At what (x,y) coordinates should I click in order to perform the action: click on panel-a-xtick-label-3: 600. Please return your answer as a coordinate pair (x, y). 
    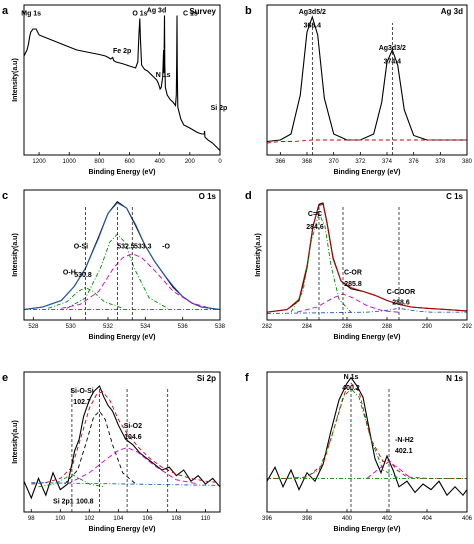
    Looking at the image, I should click on (130, 162).